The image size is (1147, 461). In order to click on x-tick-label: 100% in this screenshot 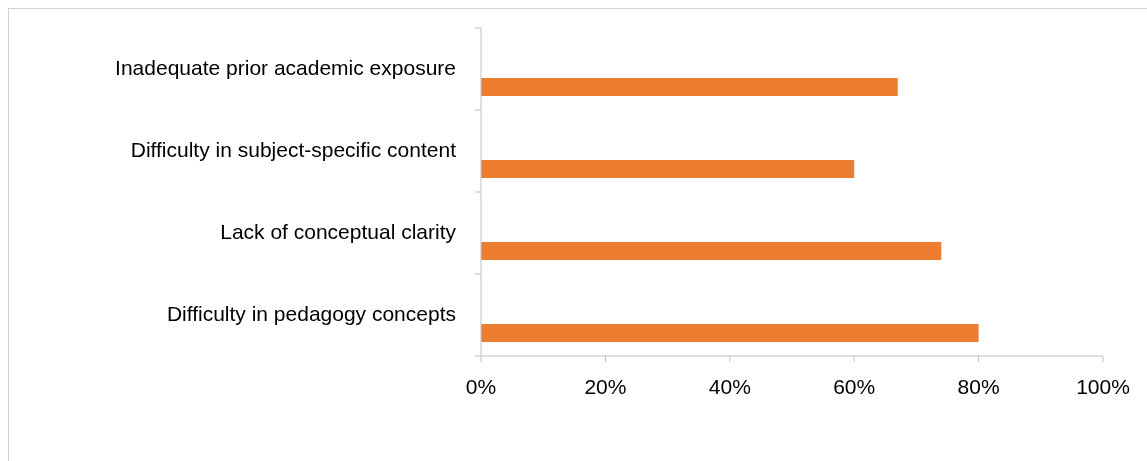, I will do `click(1103, 386)`.